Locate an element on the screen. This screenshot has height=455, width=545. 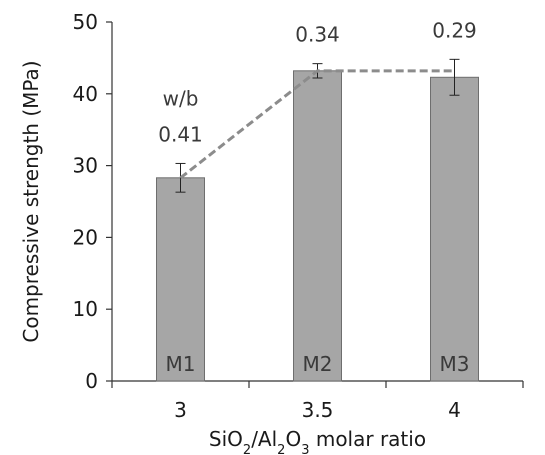
y-tick-label: 40 is located at coordinates (85, 94).